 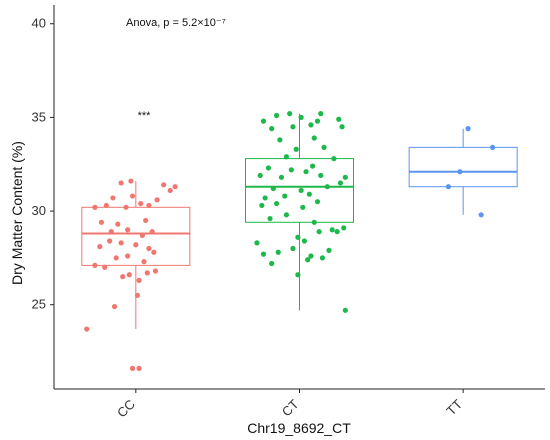 What do you see at coordinates (39, 23) in the screenshot?
I see `y-tick-label: 40` at bounding box center [39, 23].